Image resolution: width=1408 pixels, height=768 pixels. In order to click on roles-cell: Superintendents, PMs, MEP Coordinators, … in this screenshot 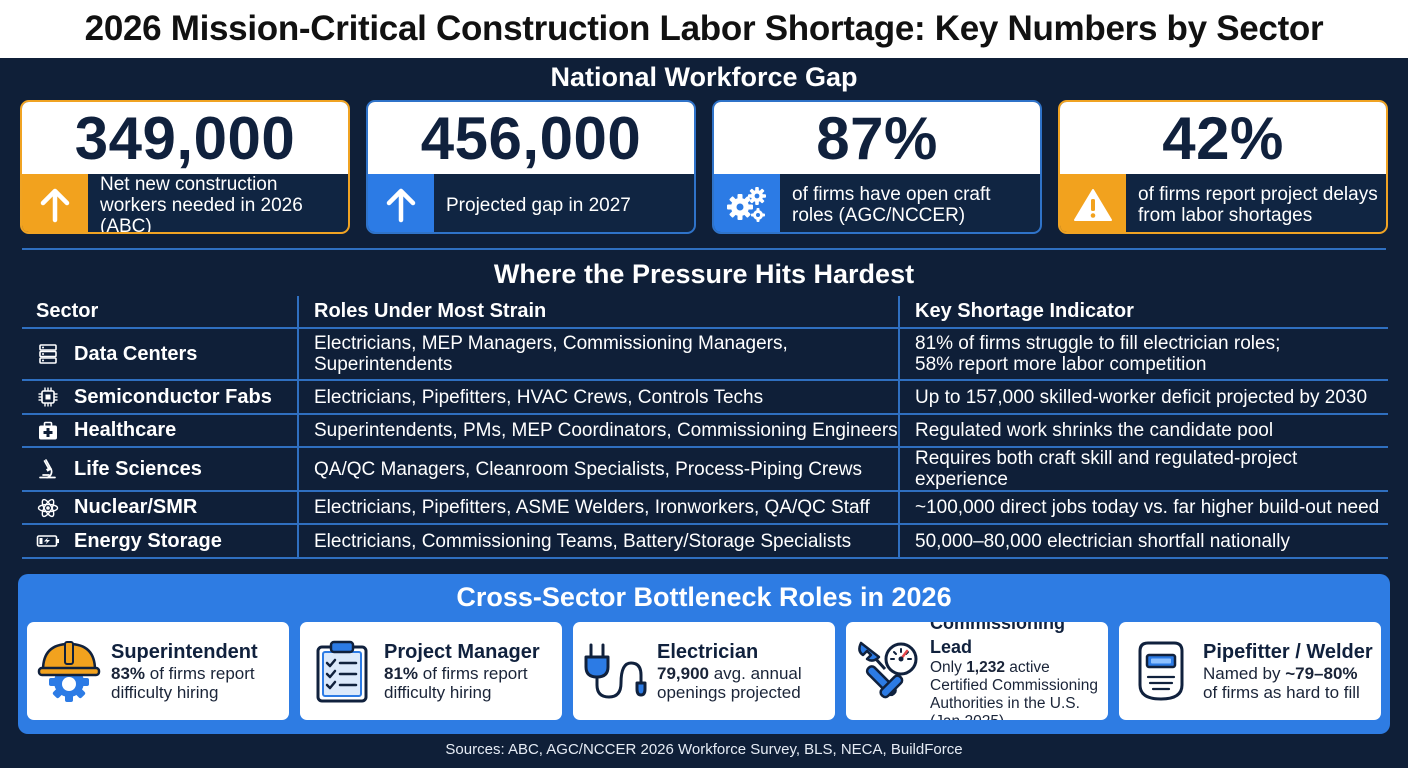, I will do `click(598, 431)`.